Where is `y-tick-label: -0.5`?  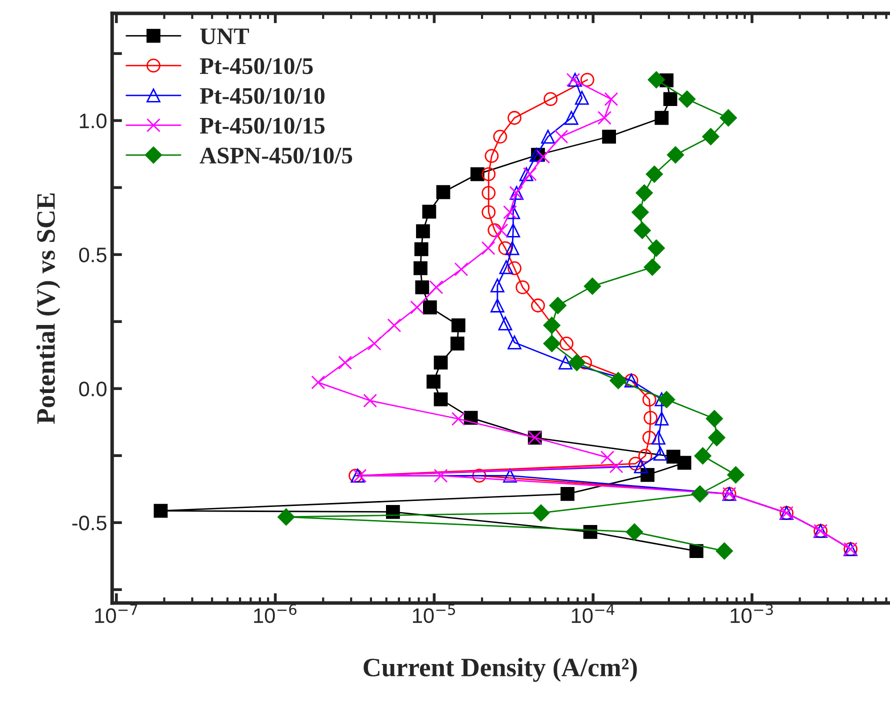
y-tick-label: -0.5 is located at coordinates (89, 523).